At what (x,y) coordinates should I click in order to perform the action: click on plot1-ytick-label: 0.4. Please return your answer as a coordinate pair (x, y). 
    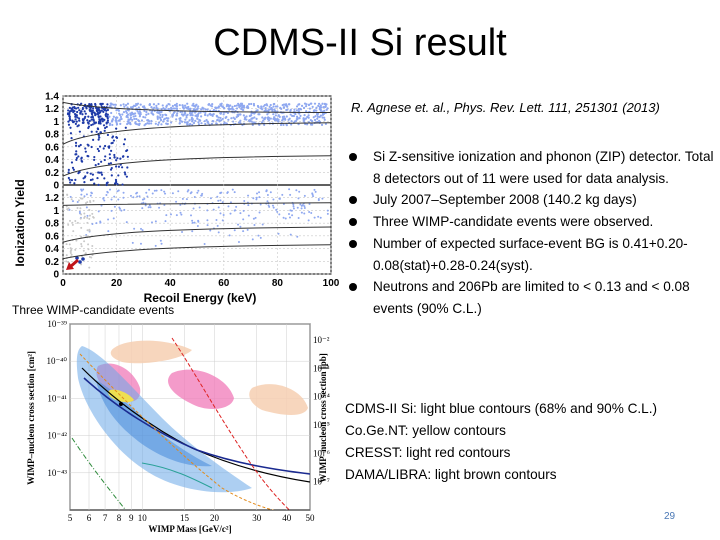
    Looking at the image, I should click on (52, 160).